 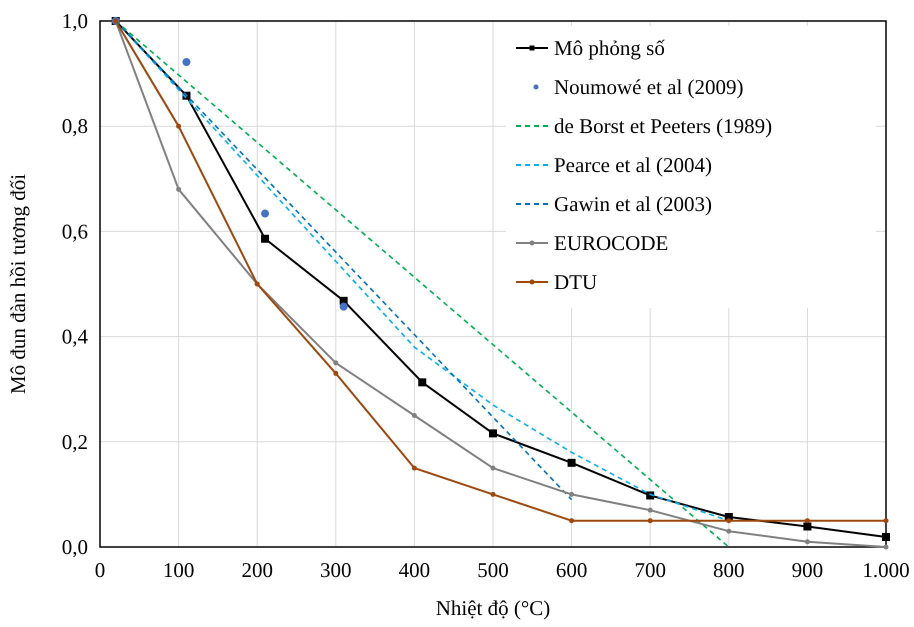 I want to click on legend-label: Mô phỏng số, so click(x=610, y=48).